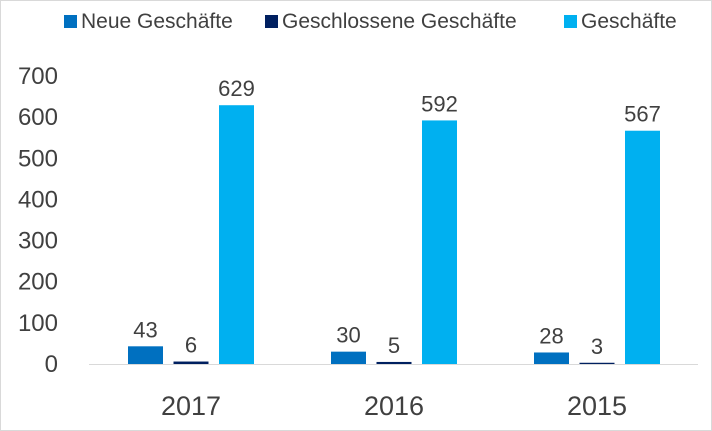  Describe the element at coordinates (145, 329) in the screenshot. I see `data-label-1-2017: 43` at that location.